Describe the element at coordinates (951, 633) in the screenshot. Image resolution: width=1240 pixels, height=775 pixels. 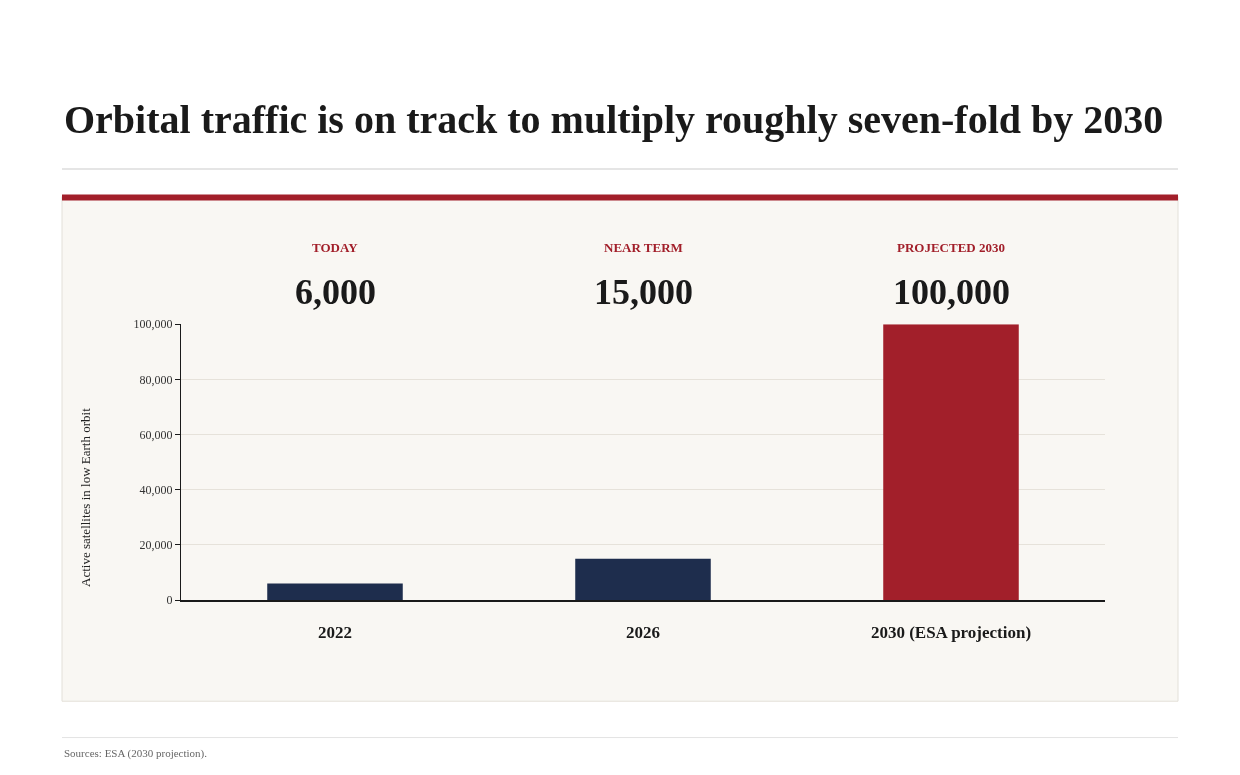
I see `x-tick-label: 2030 (ESA projection)` at that location.